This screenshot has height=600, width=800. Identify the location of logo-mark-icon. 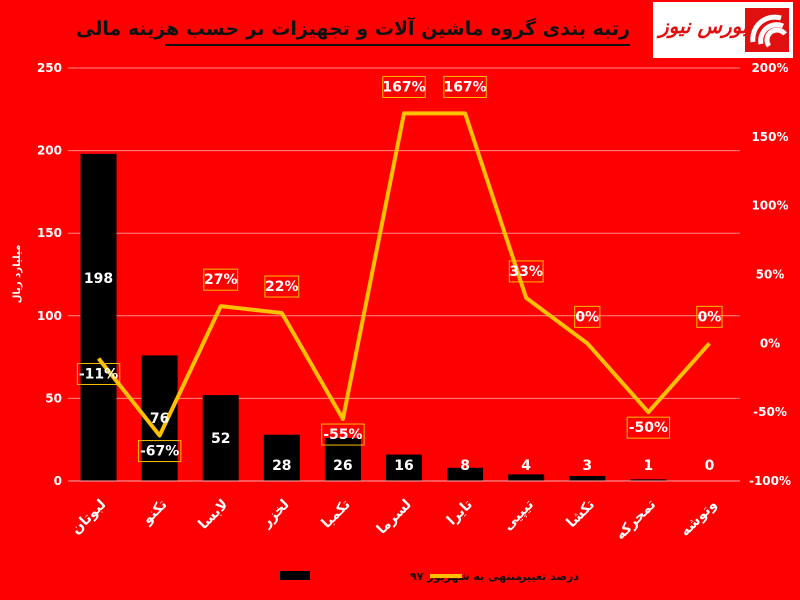
(767, 30).